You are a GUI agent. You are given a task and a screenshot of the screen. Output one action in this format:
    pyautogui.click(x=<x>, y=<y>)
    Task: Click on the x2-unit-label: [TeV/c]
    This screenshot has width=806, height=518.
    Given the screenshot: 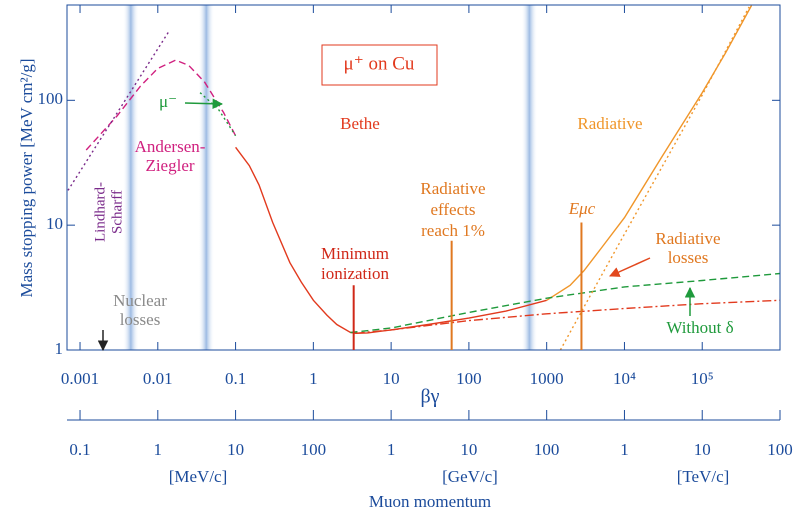 What is the action you would take?
    pyautogui.click(x=703, y=476)
    